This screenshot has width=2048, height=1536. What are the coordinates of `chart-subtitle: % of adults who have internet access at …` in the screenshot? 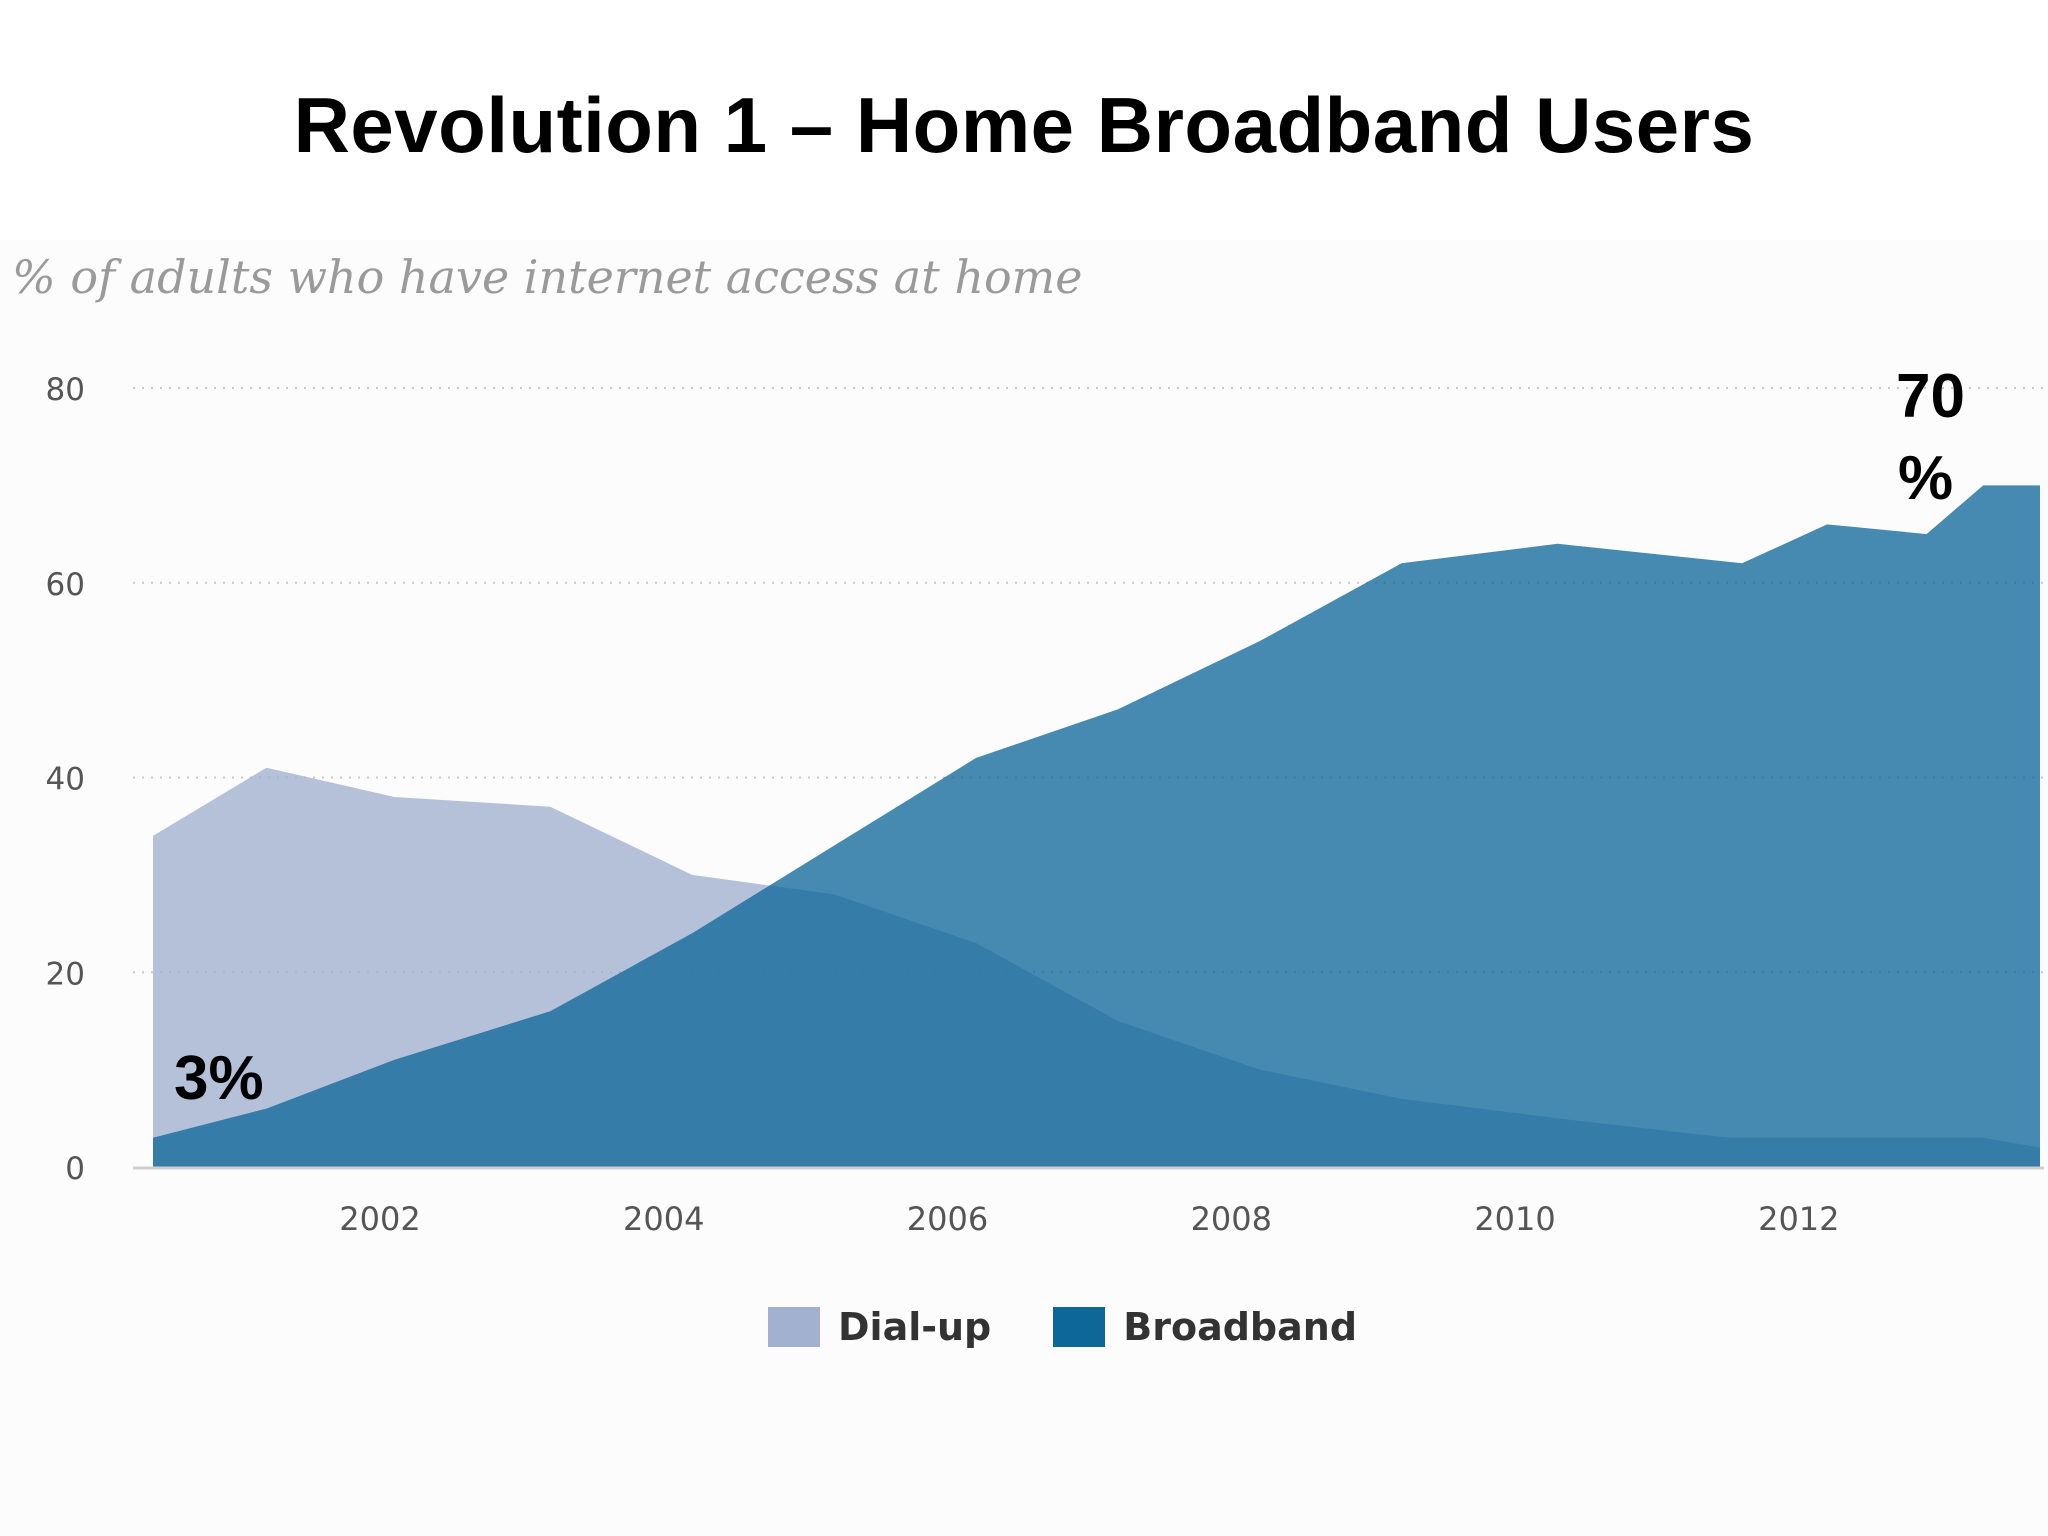 It's located at (547, 277).